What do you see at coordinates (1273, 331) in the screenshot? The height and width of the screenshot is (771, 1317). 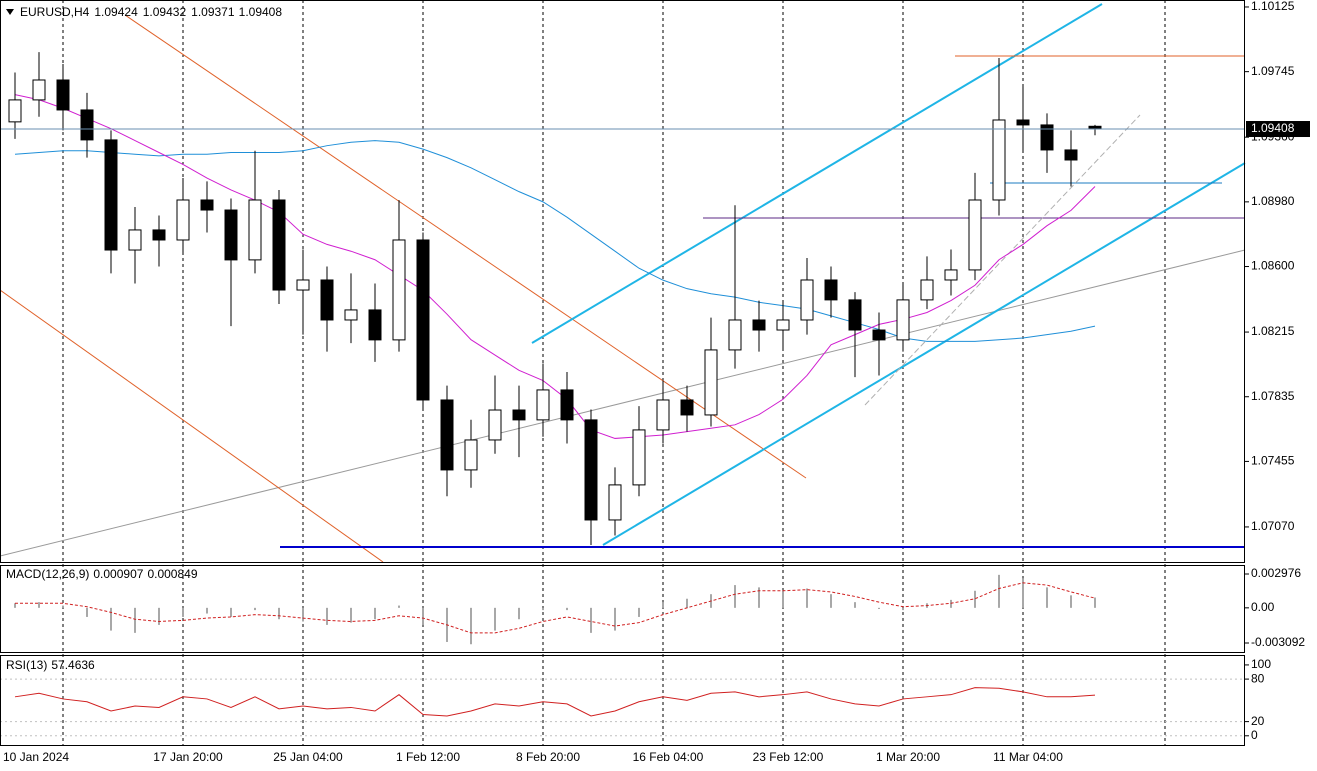 I see `y-tick-label: 1.08215` at bounding box center [1273, 331].